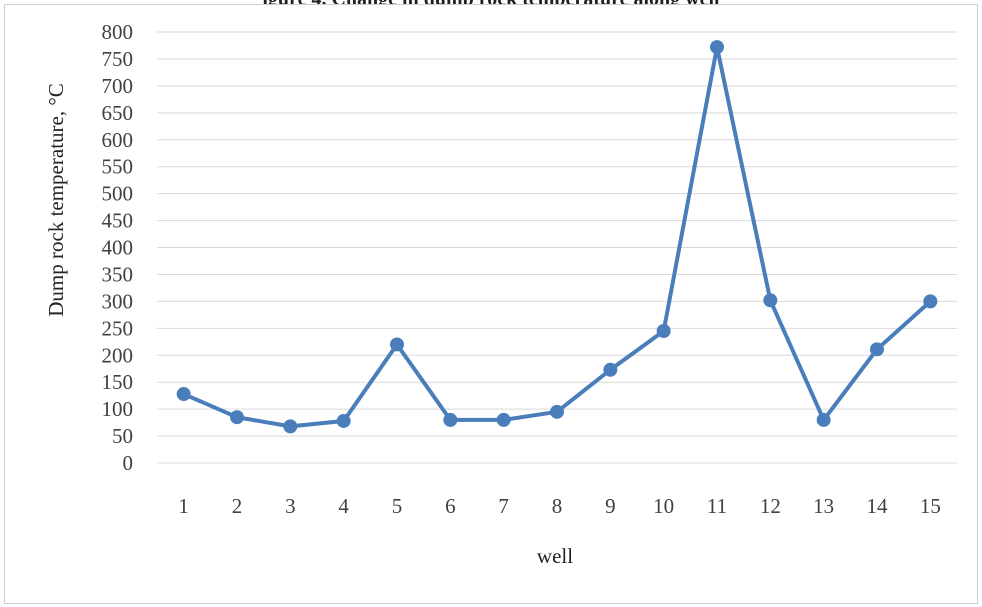 The height and width of the screenshot is (607, 982). What do you see at coordinates (930, 506) in the screenshot?
I see `x-tick-label: 15` at bounding box center [930, 506].